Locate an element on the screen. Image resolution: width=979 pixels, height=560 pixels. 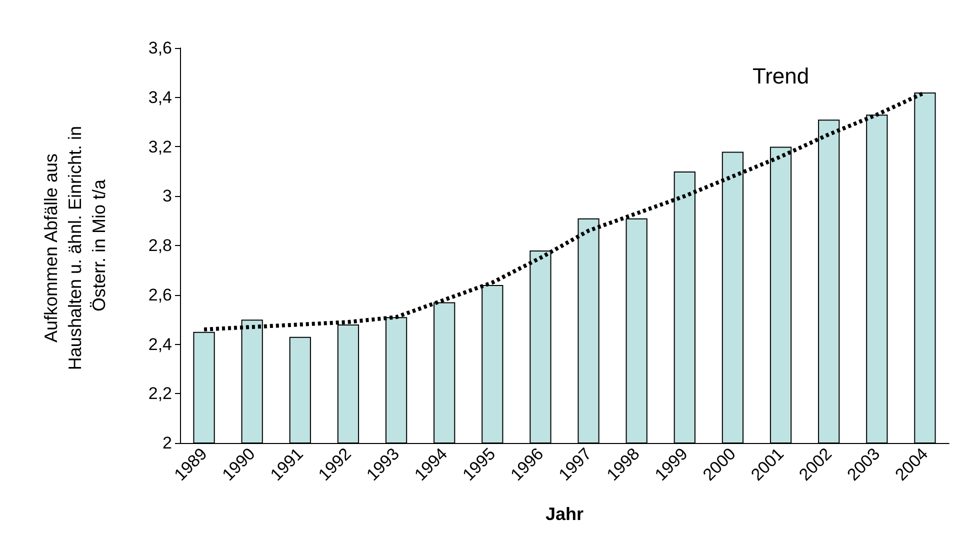
y-tick-label: 2 is located at coordinates (167, 443).